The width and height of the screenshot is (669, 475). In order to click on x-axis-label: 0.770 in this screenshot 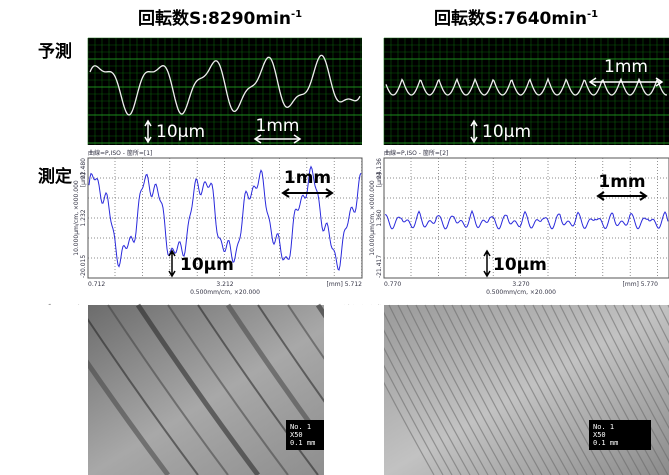, I will do `click(392, 284)`.